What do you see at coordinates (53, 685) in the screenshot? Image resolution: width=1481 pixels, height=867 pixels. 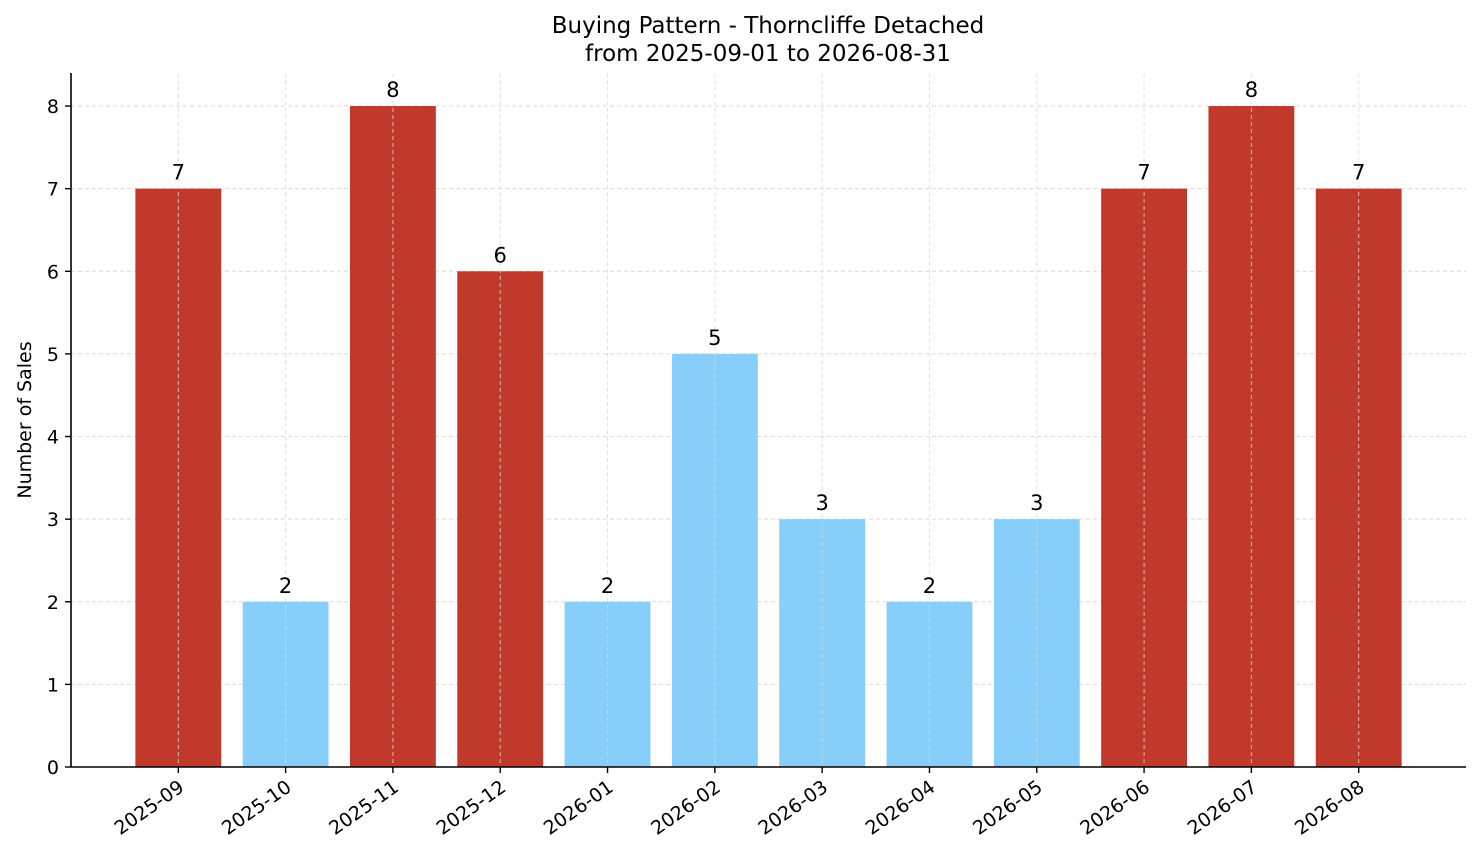 I see `y-tick-label: 1` at bounding box center [53, 685].